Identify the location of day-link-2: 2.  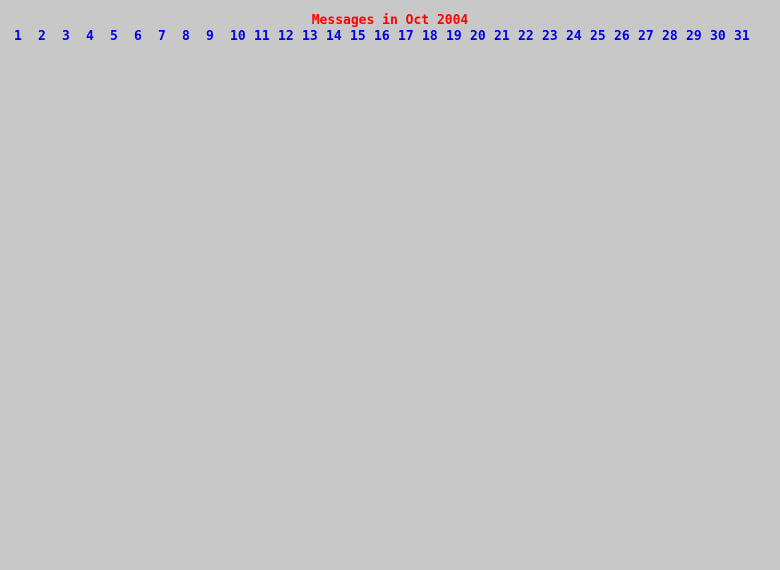
(42, 36).